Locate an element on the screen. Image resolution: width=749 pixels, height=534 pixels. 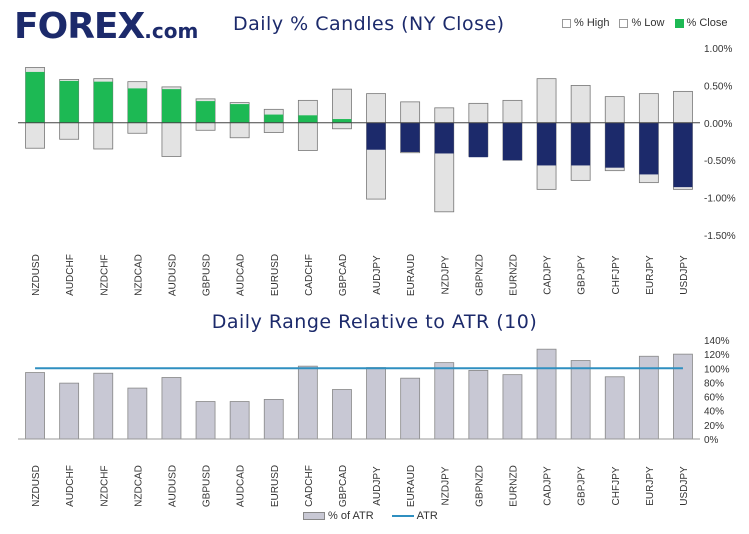
atr-x-label-euraud: EURAUD is located at coordinates (411, 486).